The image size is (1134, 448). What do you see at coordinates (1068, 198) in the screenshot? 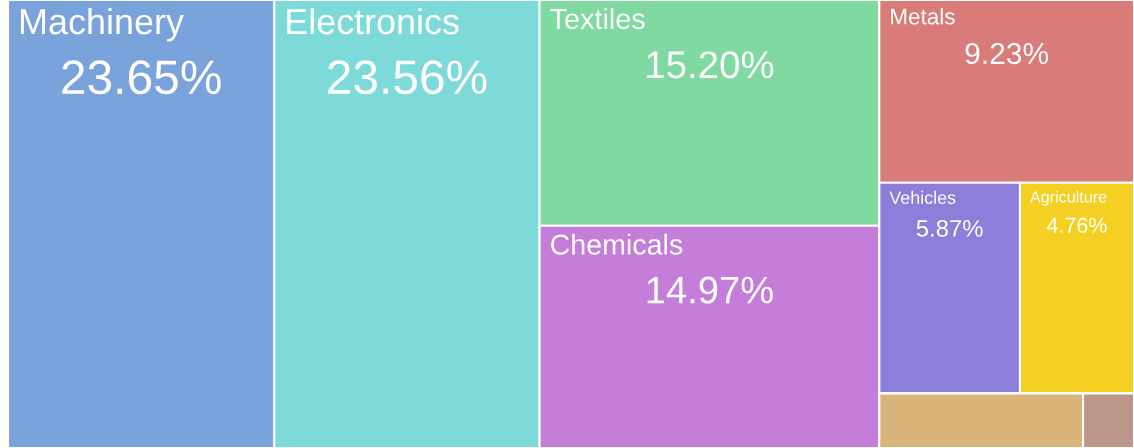
I see `category-label: Agriculture` at bounding box center [1068, 198].